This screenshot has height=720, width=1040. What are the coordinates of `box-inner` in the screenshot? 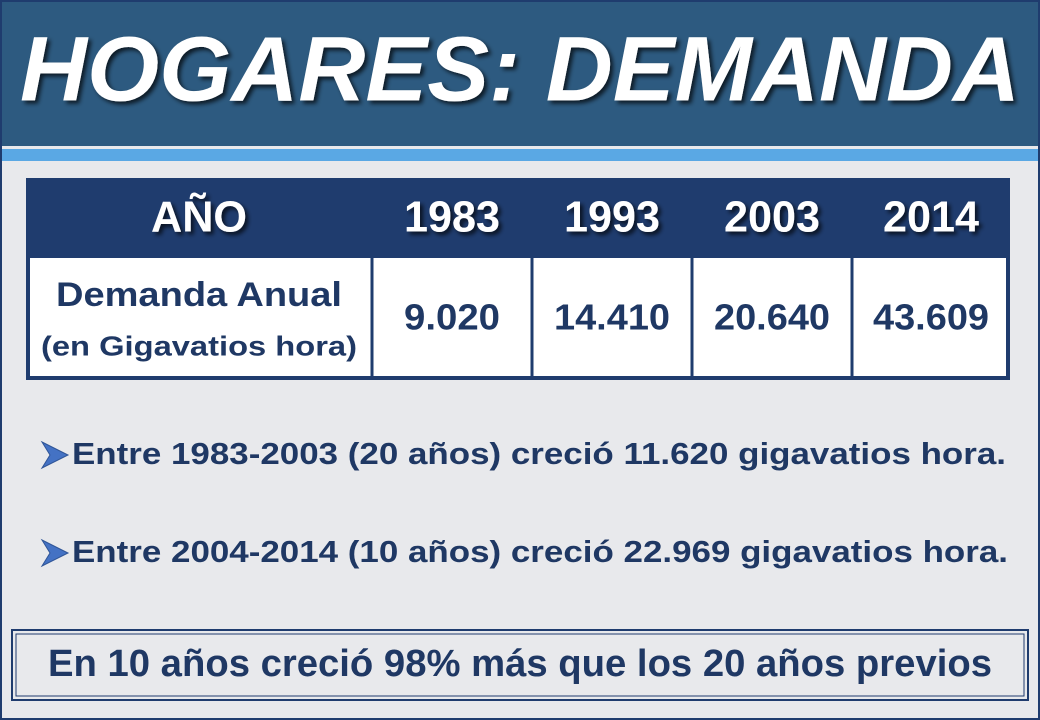 It's located at (520, 665).